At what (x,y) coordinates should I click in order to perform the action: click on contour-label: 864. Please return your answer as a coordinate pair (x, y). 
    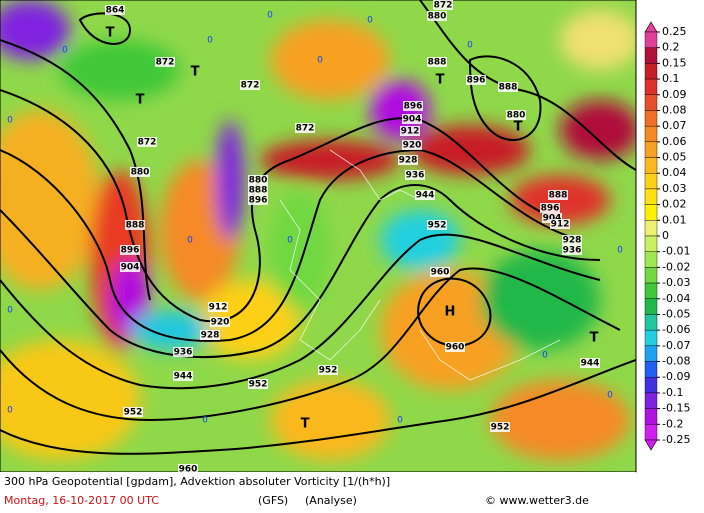
    Looking at the image, I should click on (115, 11).